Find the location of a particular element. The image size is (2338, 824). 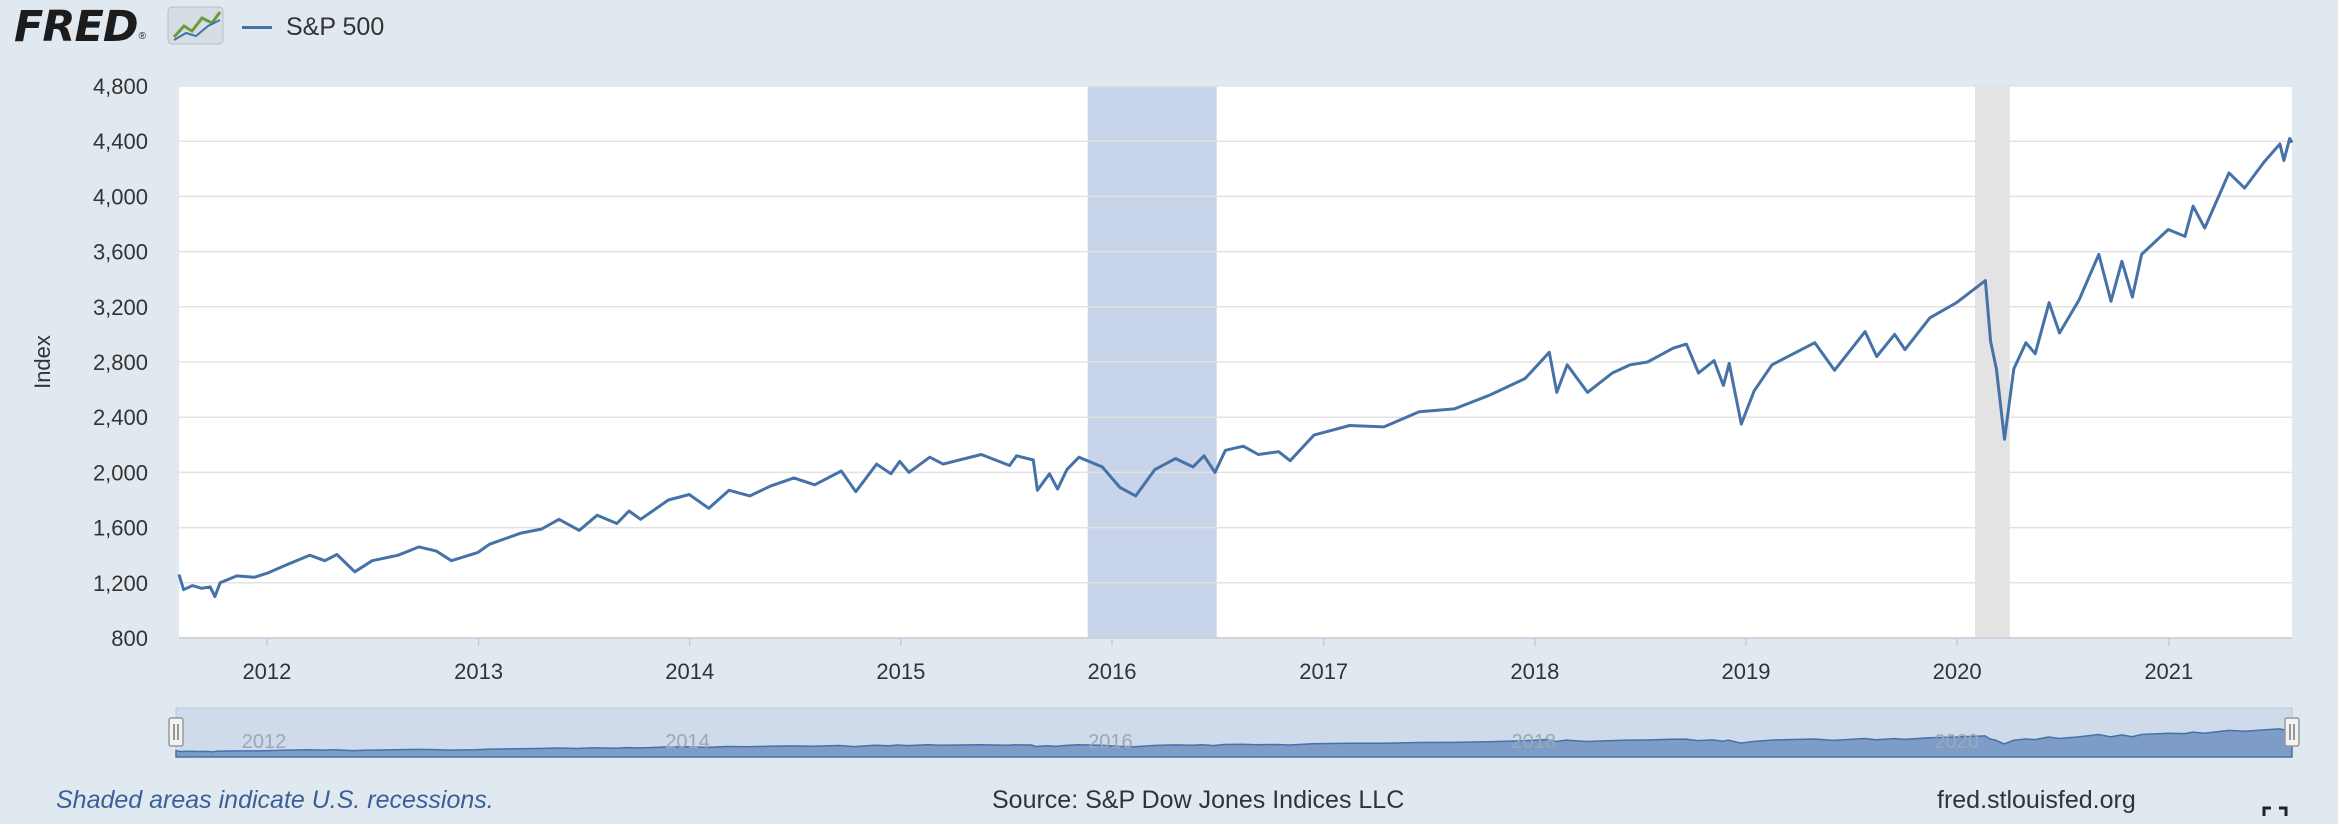

chart-legend: S&P 500 is located at coordinates (313, 27).